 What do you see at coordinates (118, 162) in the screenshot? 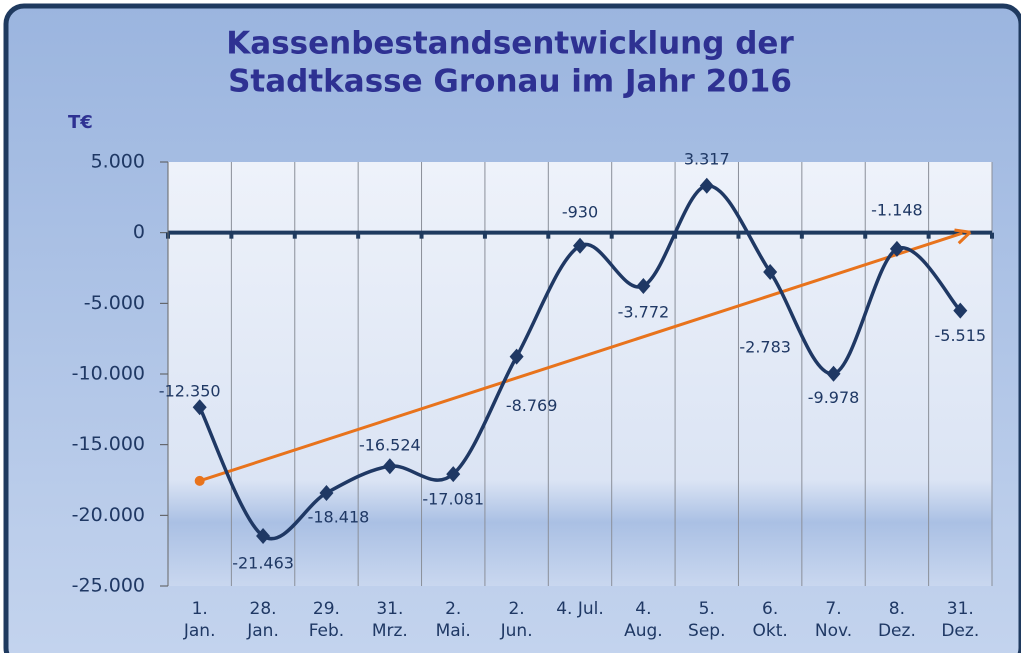
I see `y-tick-label: 5.000` at bounding box center [118, 162].